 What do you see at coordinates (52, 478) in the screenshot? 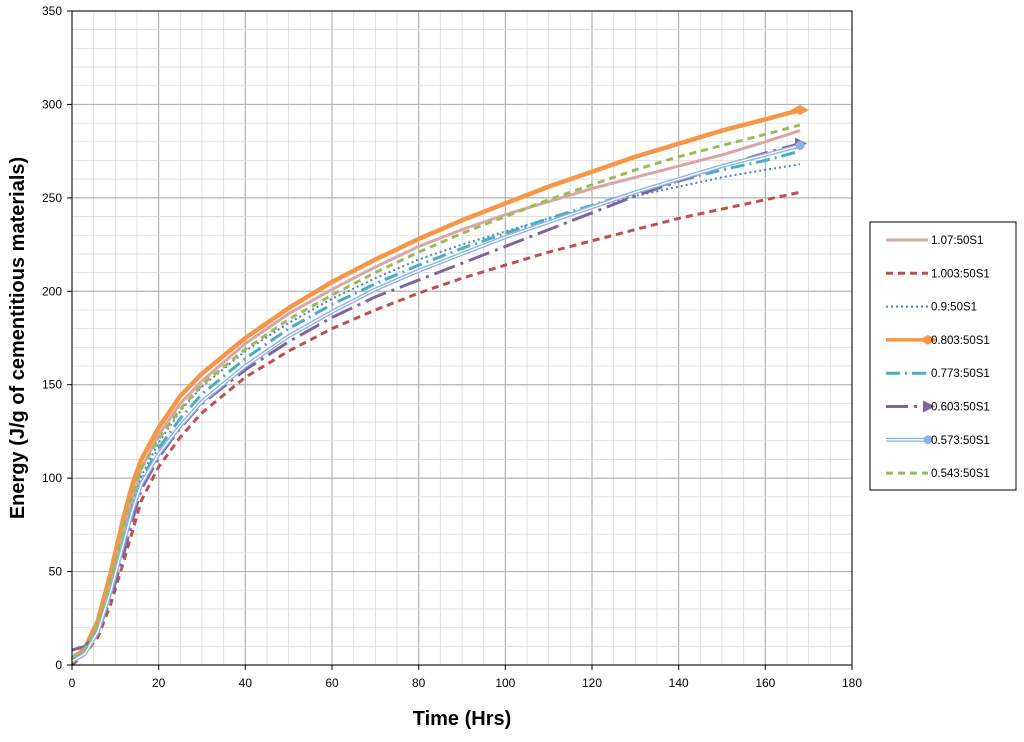
I see `y-tick-label: 100` at bounding box center [52, 478].